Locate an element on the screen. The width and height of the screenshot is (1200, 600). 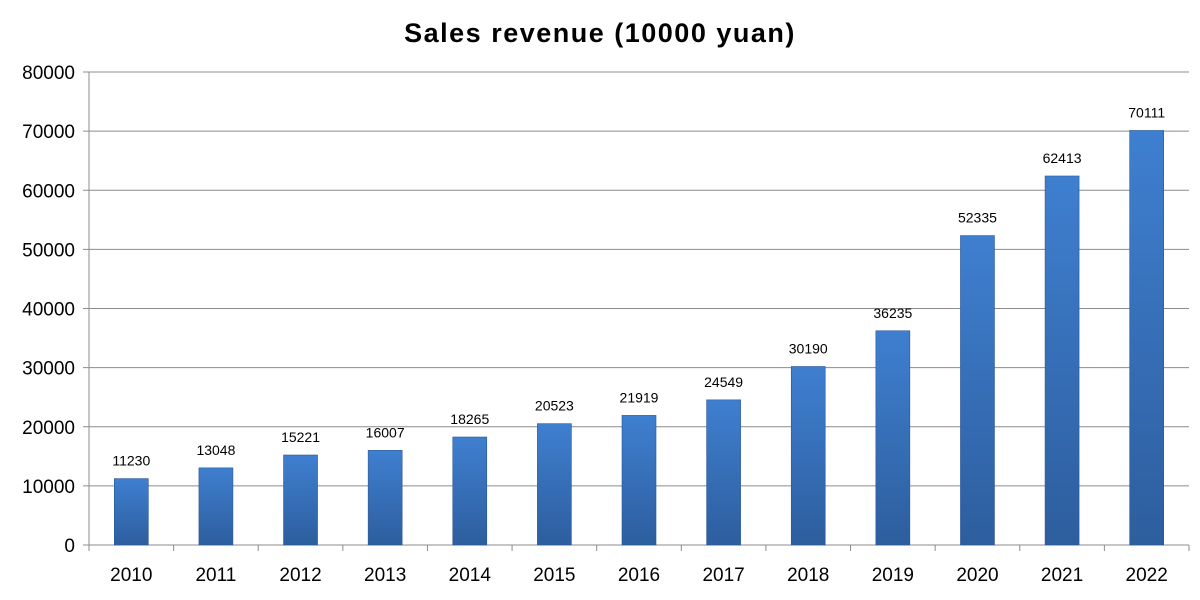
data-label: 24549 is located at coordinates (723, 382).